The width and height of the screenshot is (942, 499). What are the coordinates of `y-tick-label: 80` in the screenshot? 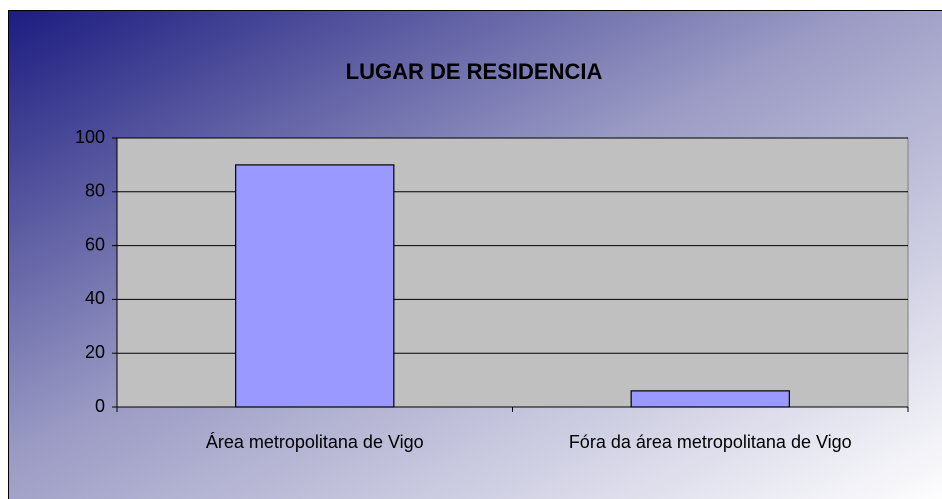 It's located at (95, 191).